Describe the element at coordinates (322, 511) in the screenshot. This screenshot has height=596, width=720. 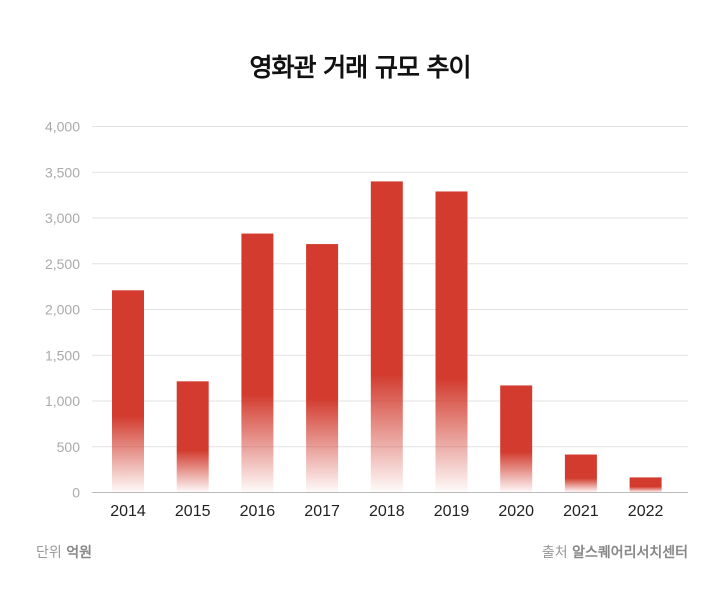
I see `x-tick-label: 2017` at that location.